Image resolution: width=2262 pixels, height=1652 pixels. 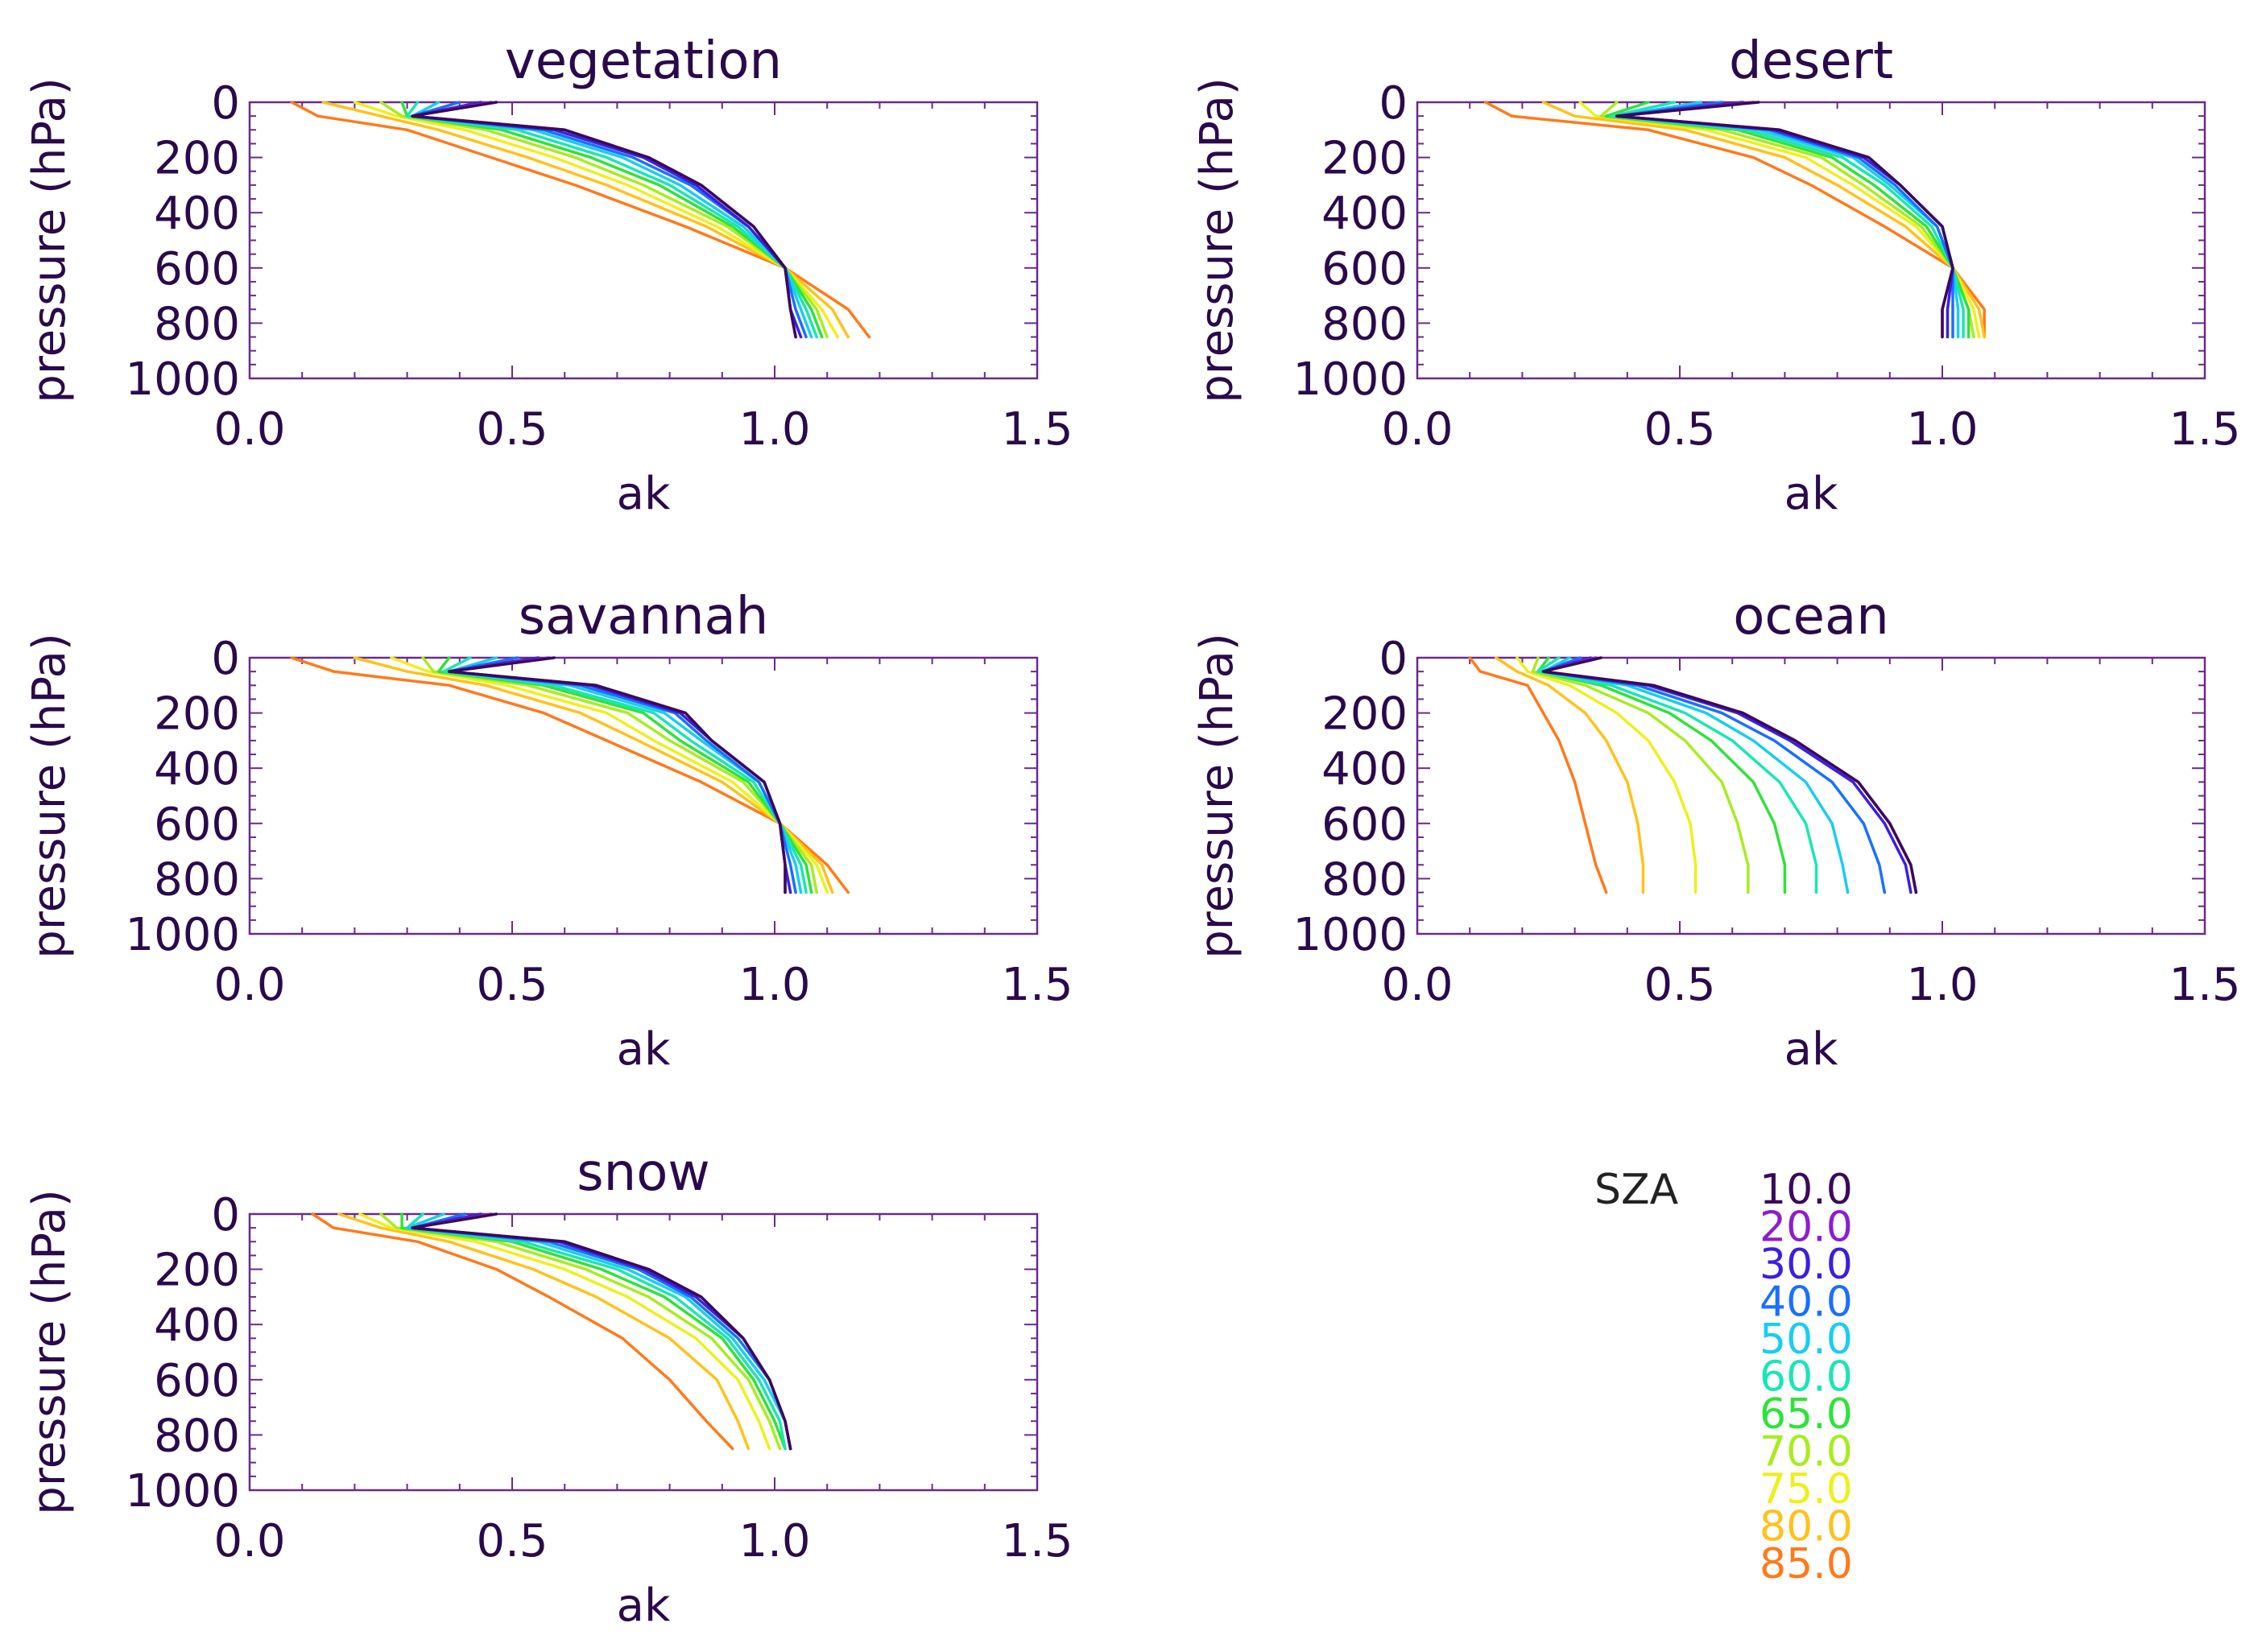 What do you see at coordinates (1807, 1564) in the screenshot?
I see `legend-item-85-0: 85.0` at bounding box center [1807, 1564].